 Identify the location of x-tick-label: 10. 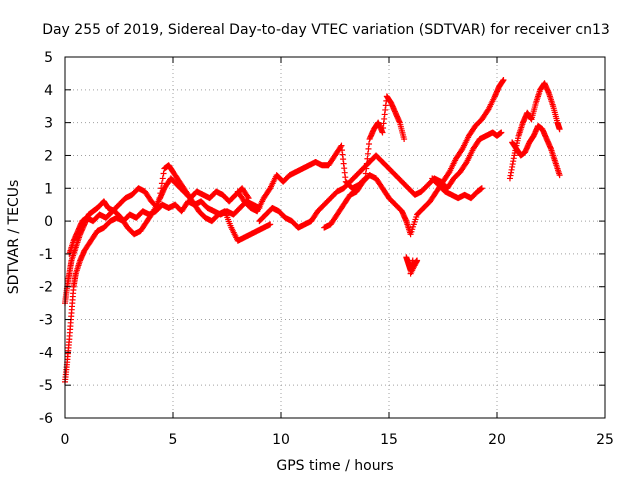
(281, 440).